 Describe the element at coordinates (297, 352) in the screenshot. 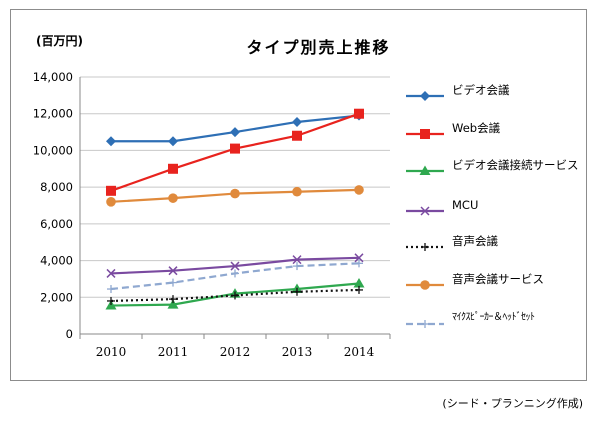

I see `x-tick-label: 2013` at that location.